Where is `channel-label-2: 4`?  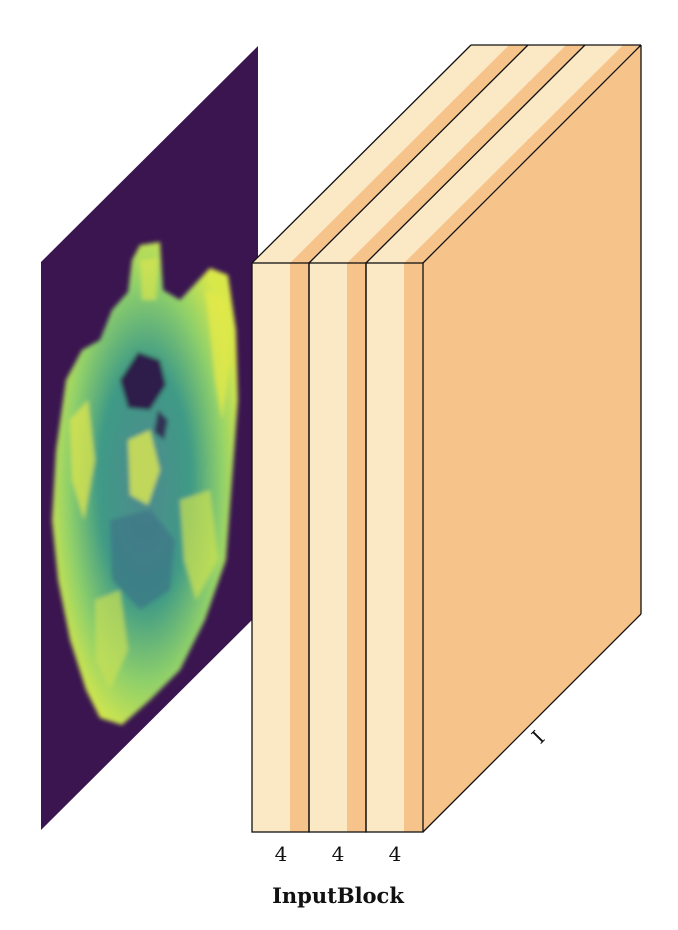 channel-label-2: 4 is located at coordinates (338, 854).